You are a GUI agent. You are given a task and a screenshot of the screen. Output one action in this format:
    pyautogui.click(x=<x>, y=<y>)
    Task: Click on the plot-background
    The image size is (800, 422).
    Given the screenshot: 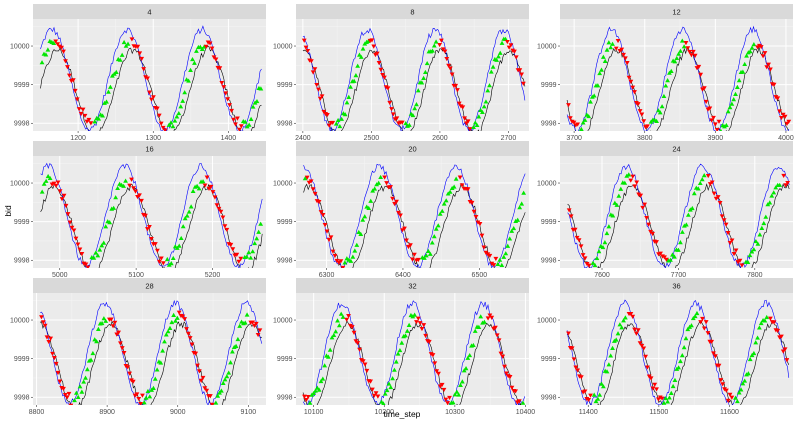 What is the action you would take?
    pyautogui.click(x=149, y=212)
    